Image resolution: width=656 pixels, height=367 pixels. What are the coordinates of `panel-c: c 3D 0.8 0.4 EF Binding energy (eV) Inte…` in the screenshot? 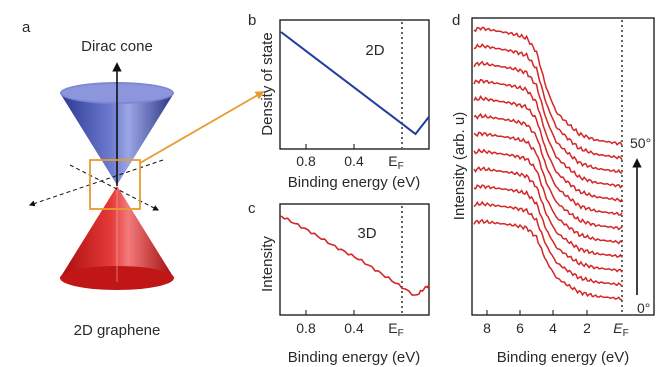 It's located at (339, 283).